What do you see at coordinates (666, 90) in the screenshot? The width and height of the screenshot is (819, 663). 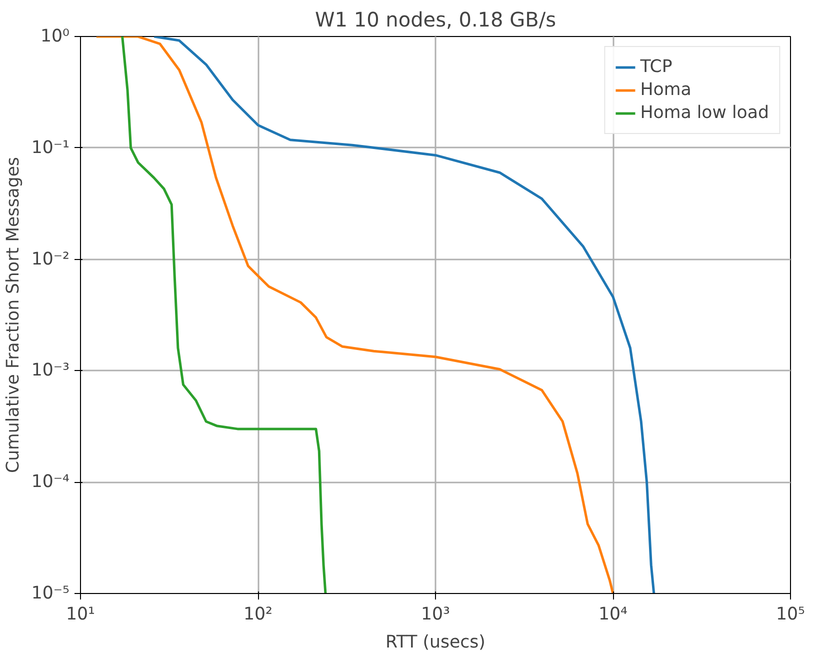 I see `legend-label: Homa` at bounding box center [666, 90].